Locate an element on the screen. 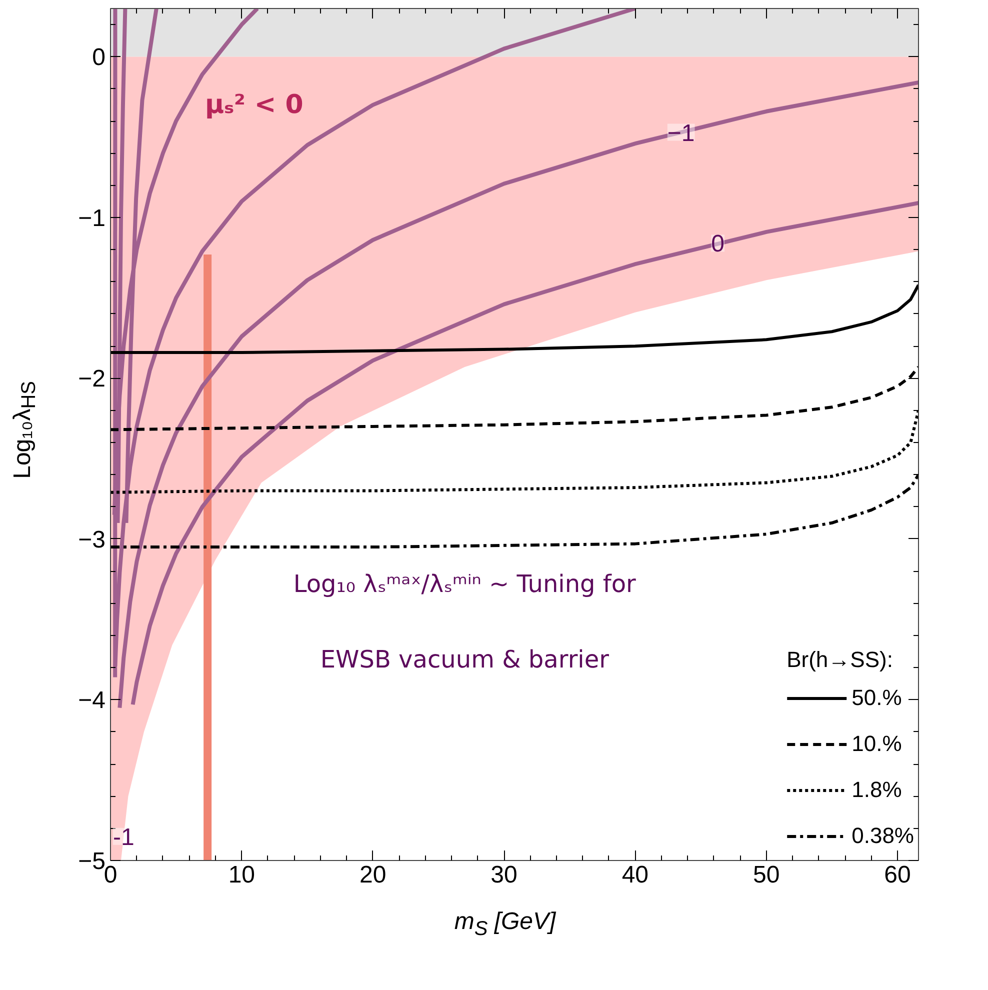 The width and height of the screenshot is (988, 990). legend-label: 1.8% is located at coordinates (877, 790).